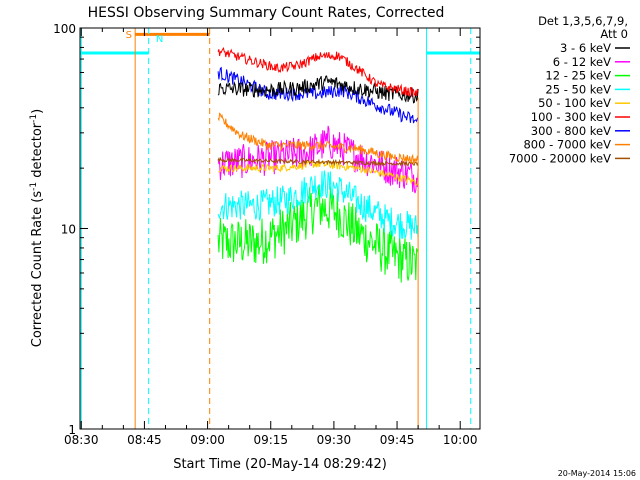  Describe the element at coordinates (34, 186) in the screenshot. I see `y-axis-label-sup1: -1` at that location.